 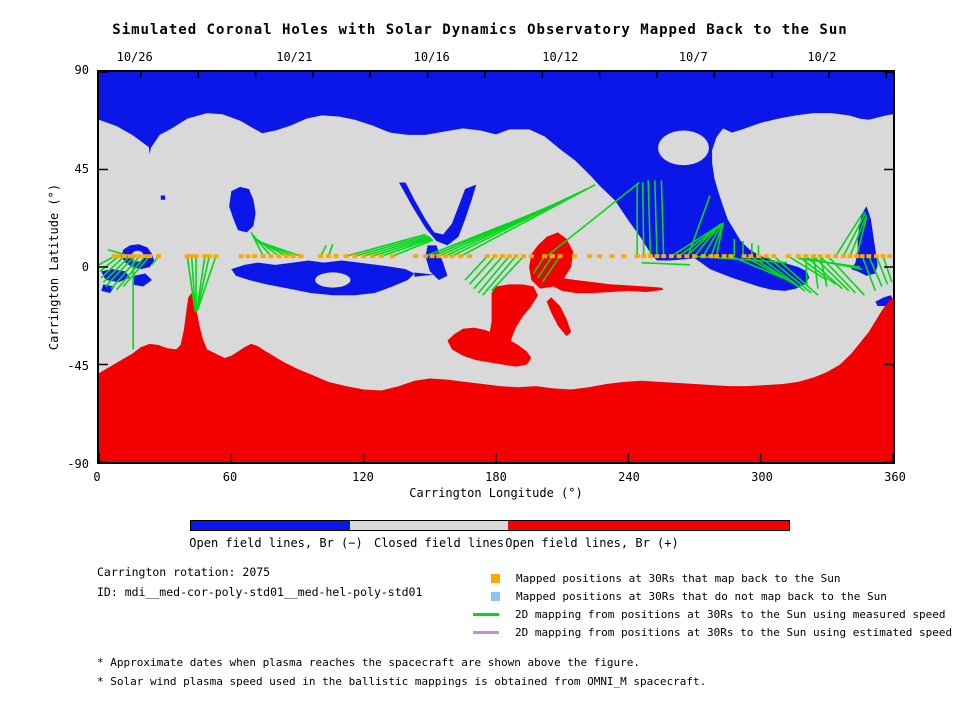 I want to click on colorbar-label-closed: Closed field lines, so click(x=439, y=543).